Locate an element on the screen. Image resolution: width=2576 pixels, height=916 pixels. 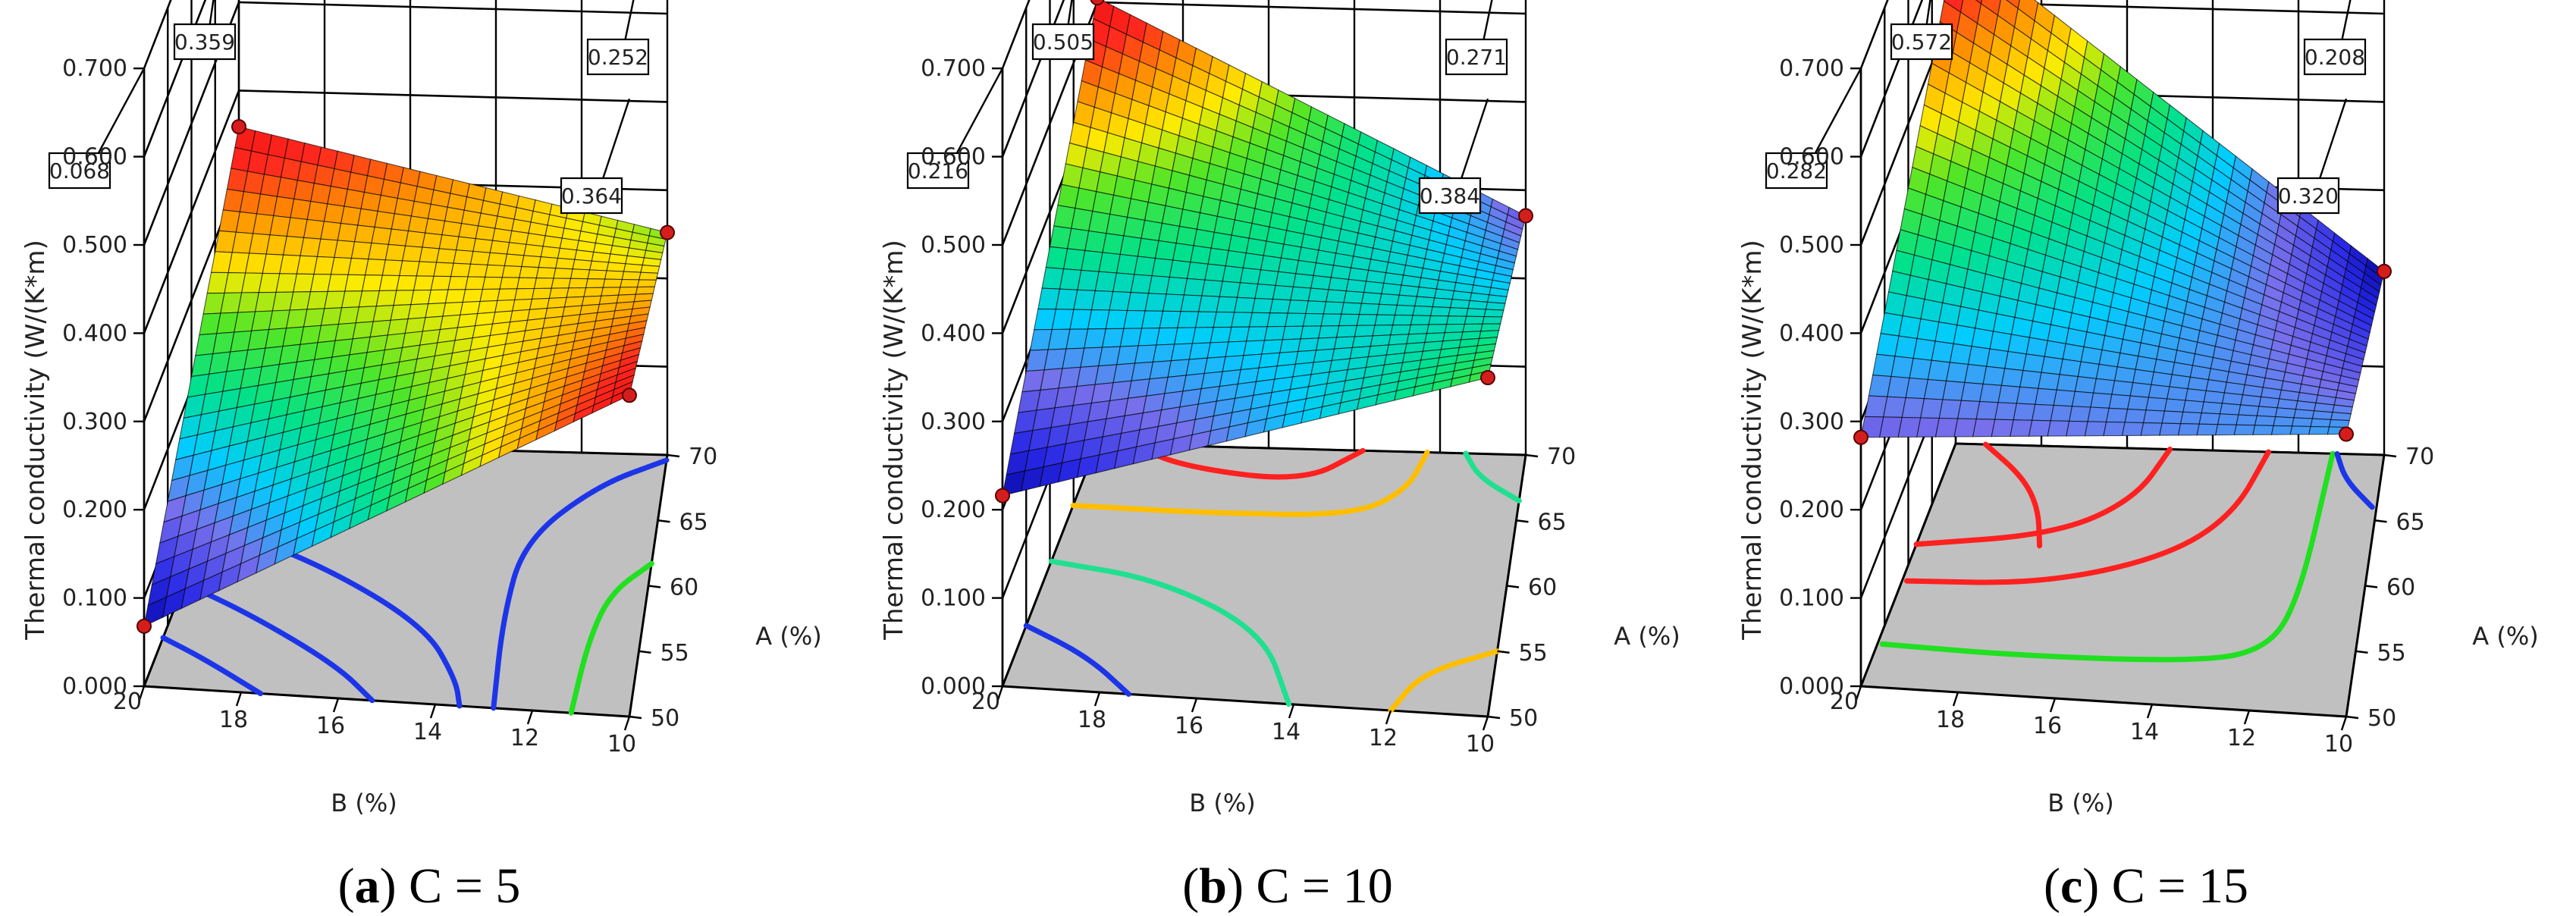
z-tick-label-b: 0.200 is located at coordinates (953, 510).